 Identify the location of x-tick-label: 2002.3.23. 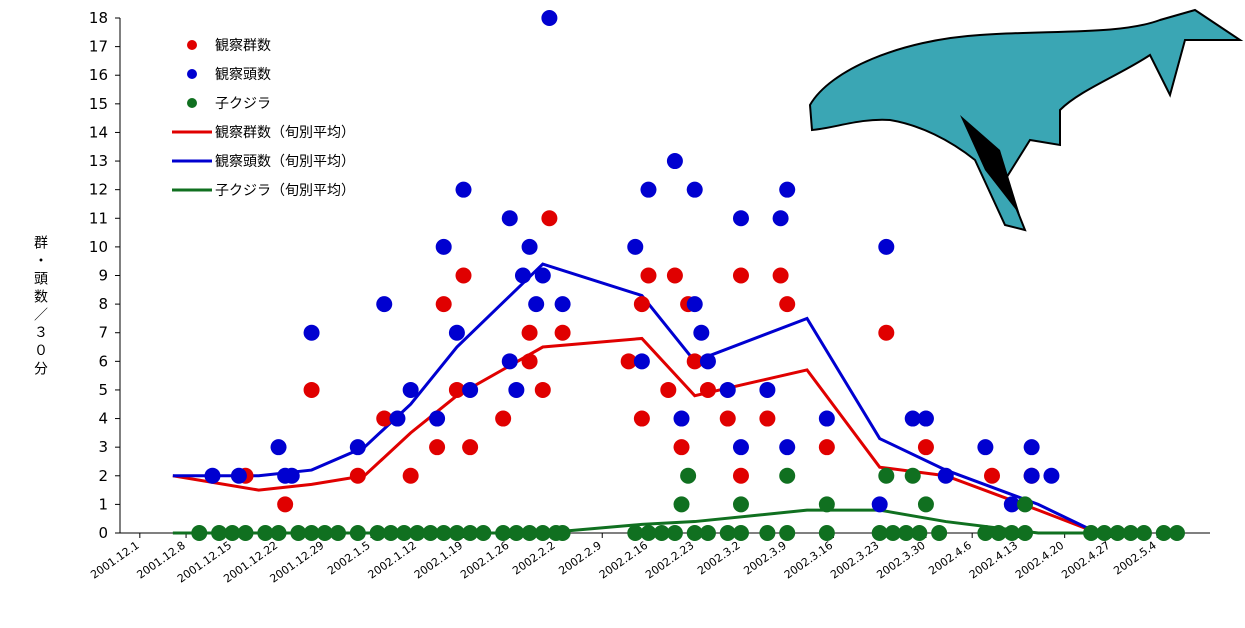
(854, 560).